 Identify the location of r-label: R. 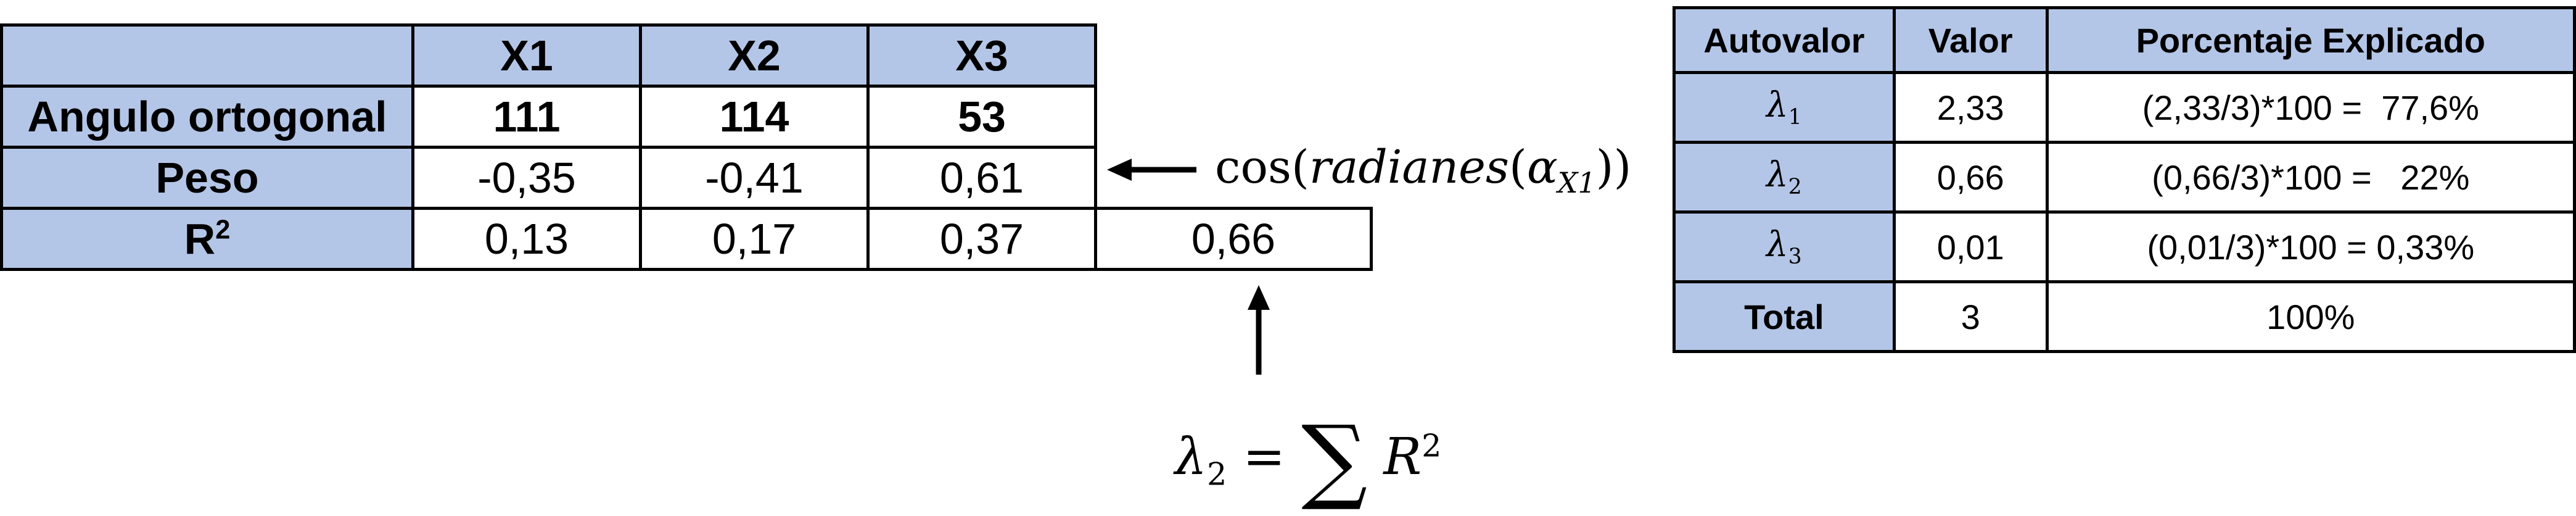
(200, 239).